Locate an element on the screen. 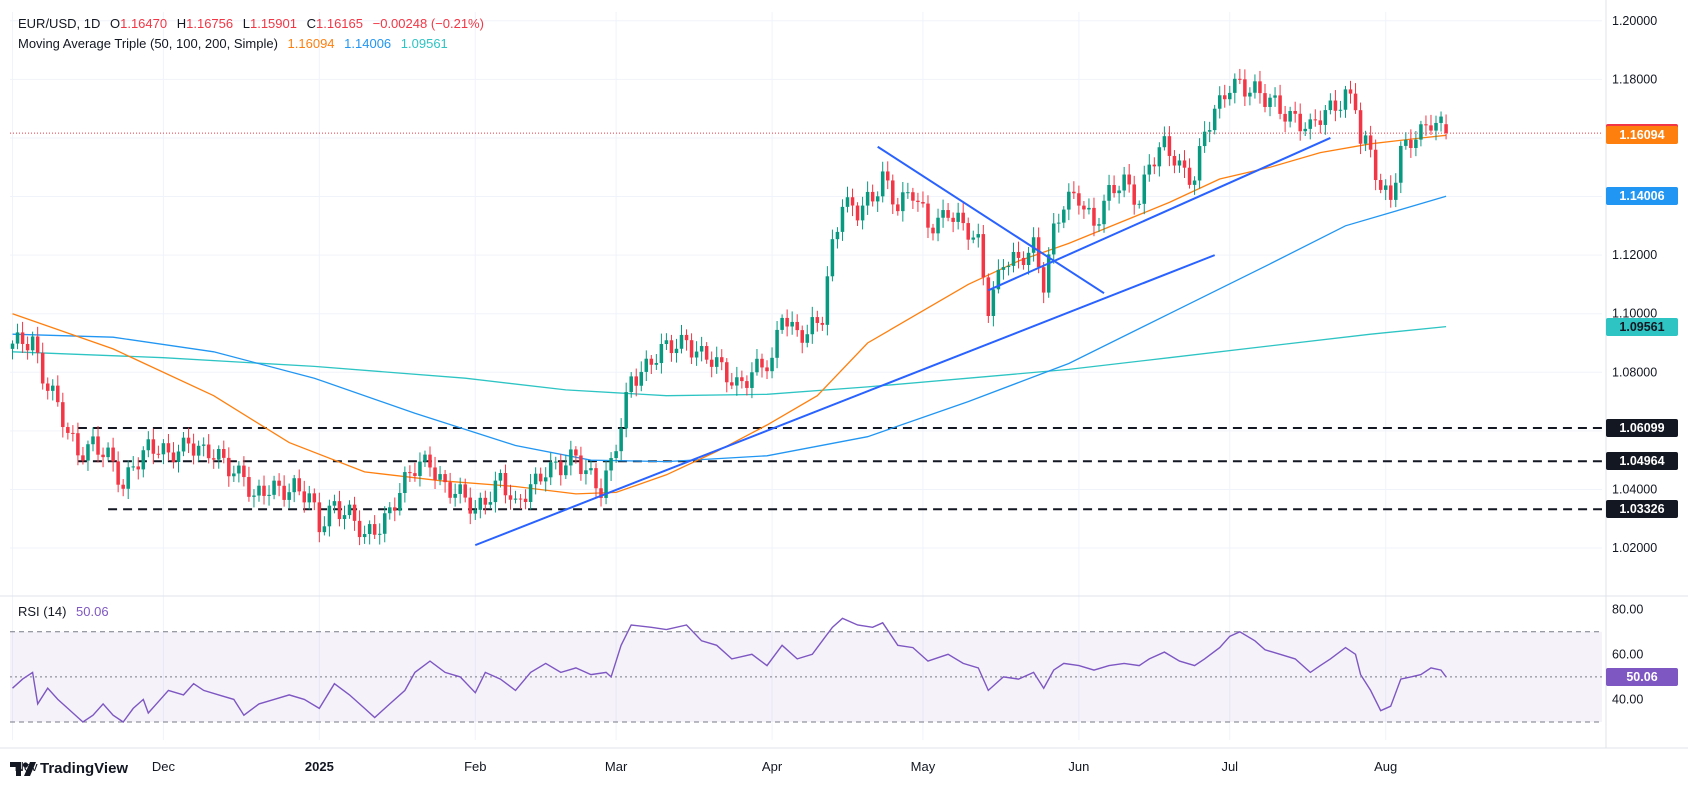 The width and height of the screenshot is (1688, 792). falling-resistance-trendline is located at coordinates (991, 220).